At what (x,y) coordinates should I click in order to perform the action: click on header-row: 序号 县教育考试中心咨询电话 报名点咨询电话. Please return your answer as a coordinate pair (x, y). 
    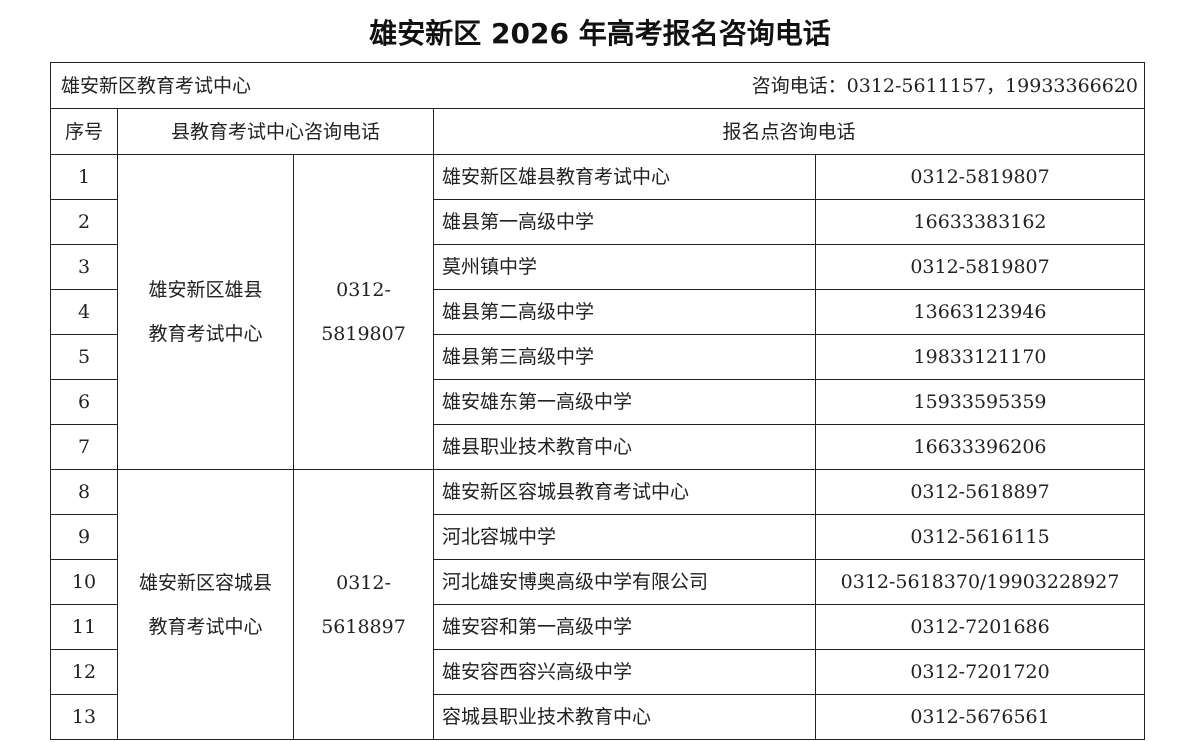
    Looking at the image, I should click on (598, 131).